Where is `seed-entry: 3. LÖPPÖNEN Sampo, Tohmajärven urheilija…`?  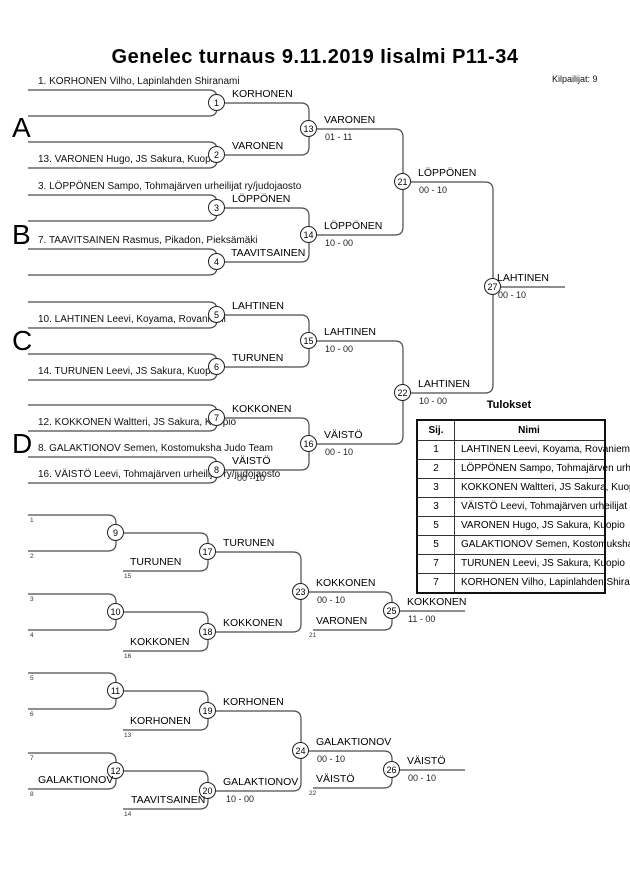
seed-entry: 3. LÖPPÖNEN Sampo, Tohmajärven urheilija… is located at coordinates (170, 186).